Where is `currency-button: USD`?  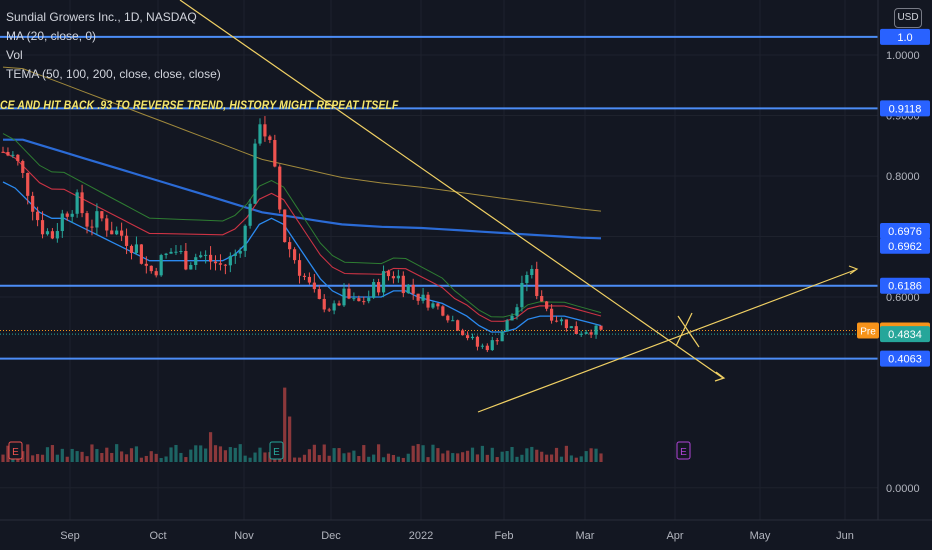 currency-button: USD is located at coordinates (908, 18).